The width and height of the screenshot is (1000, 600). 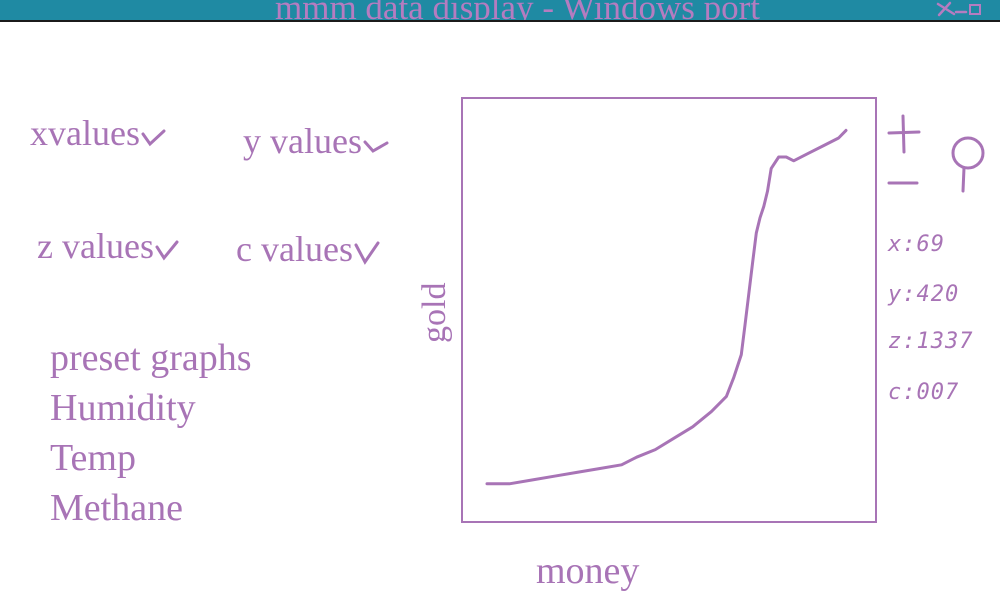 I want to click on magnifier-icon, so click(x=968, y=164).